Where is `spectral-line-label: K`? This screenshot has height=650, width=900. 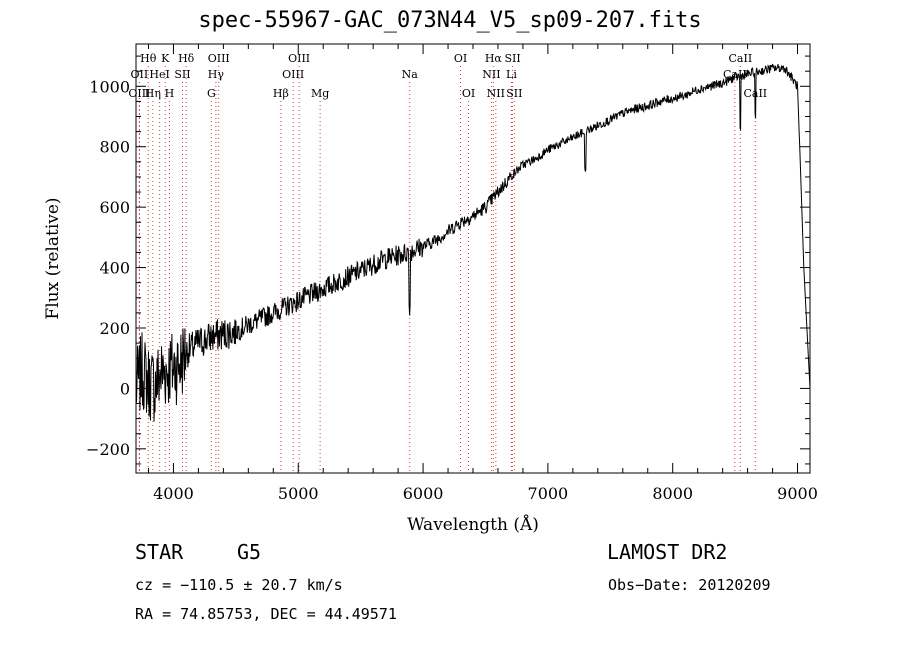
spectral-line-label: K is located at coordinates (165, 58).